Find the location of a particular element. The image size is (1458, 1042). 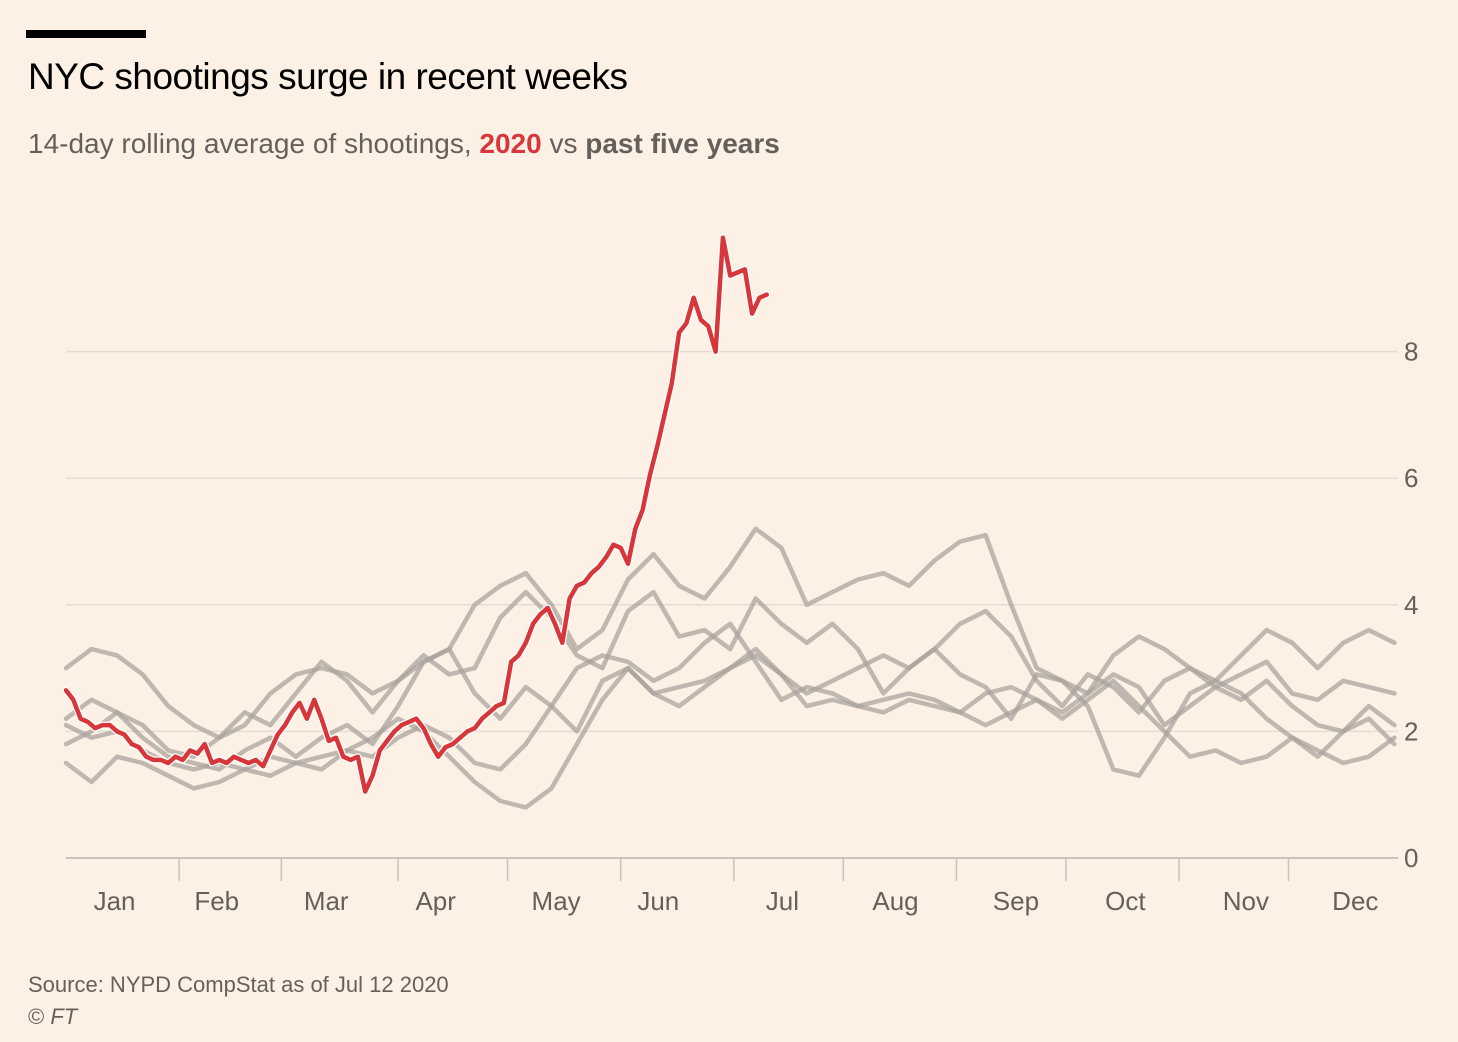

source-note: Source: NYPD CompStat as of Jul 12 2020 is located at coordinates (238, 984).